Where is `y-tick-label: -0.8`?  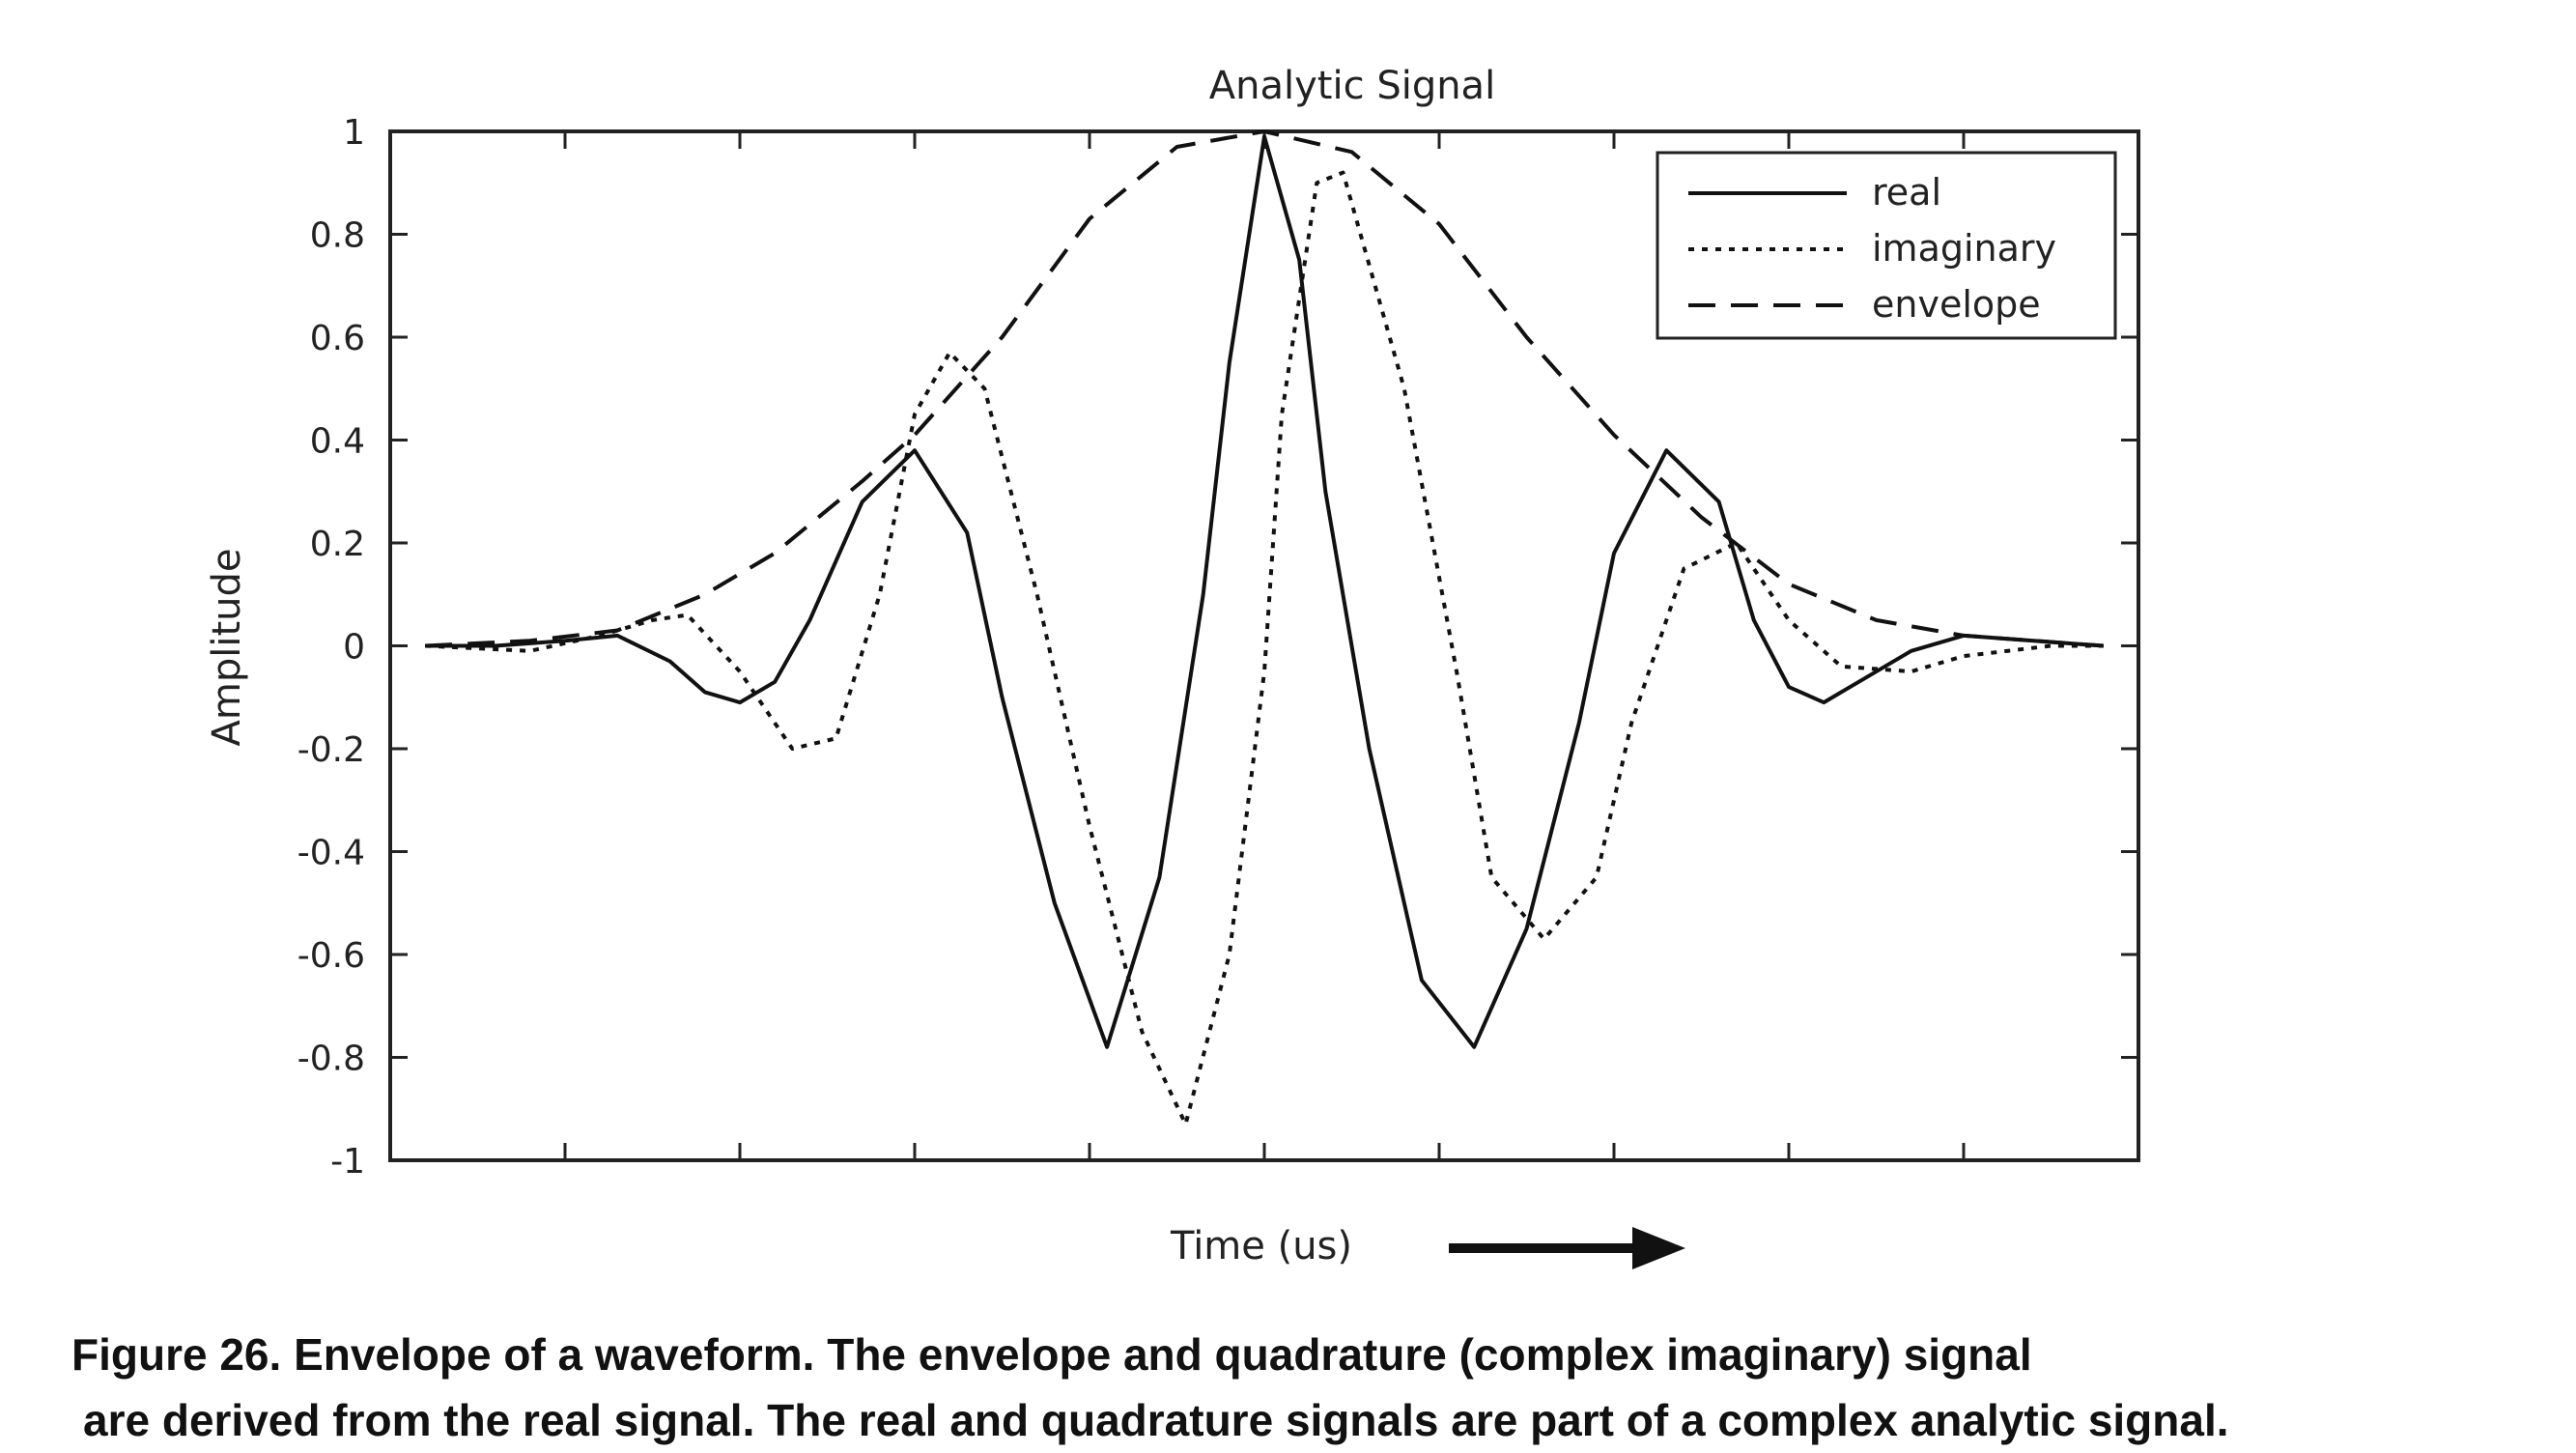 y-tick-label: -0.8 is located at coordinates (331, 1059).